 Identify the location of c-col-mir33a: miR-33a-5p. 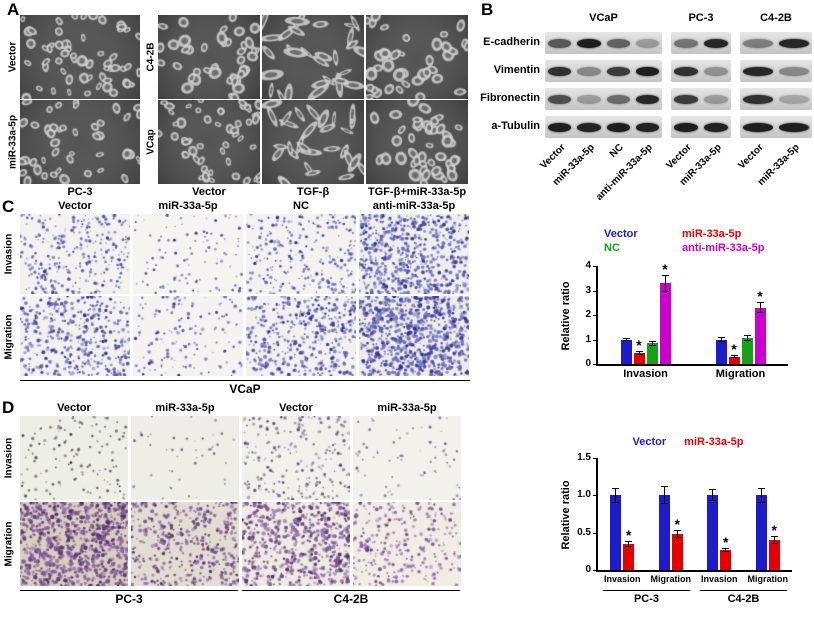
(188, 206).